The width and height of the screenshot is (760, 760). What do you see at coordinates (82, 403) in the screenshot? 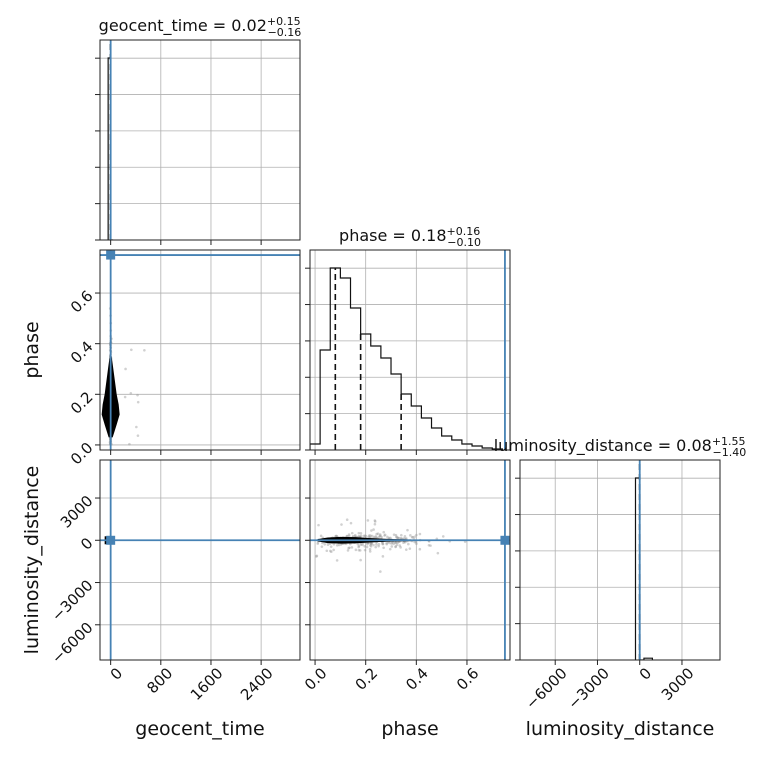
I see `y-tick-label: 0.2` at bounding box center [82, 403].